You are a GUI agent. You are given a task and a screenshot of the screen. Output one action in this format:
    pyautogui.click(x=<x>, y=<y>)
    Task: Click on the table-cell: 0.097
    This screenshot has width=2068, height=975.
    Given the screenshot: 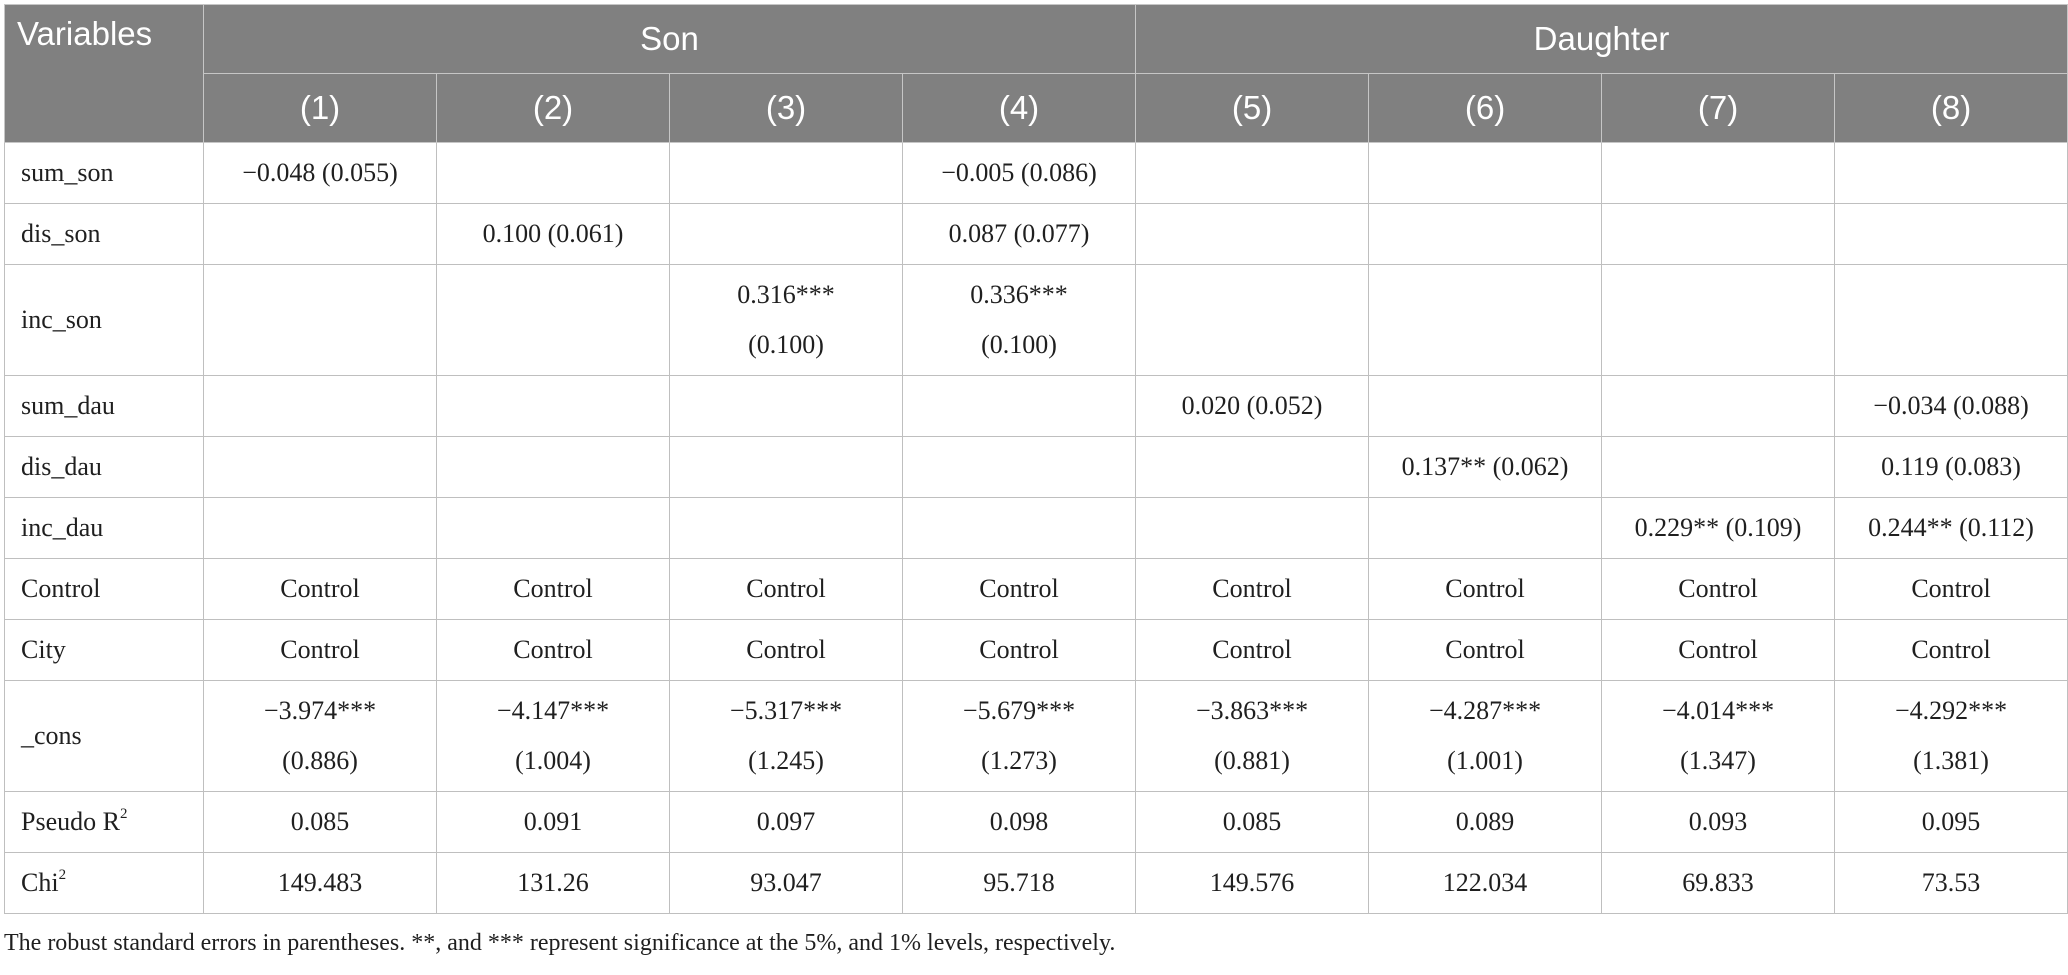 What is the action you would take?
    pyautogui.click(x=786, y=822)
    